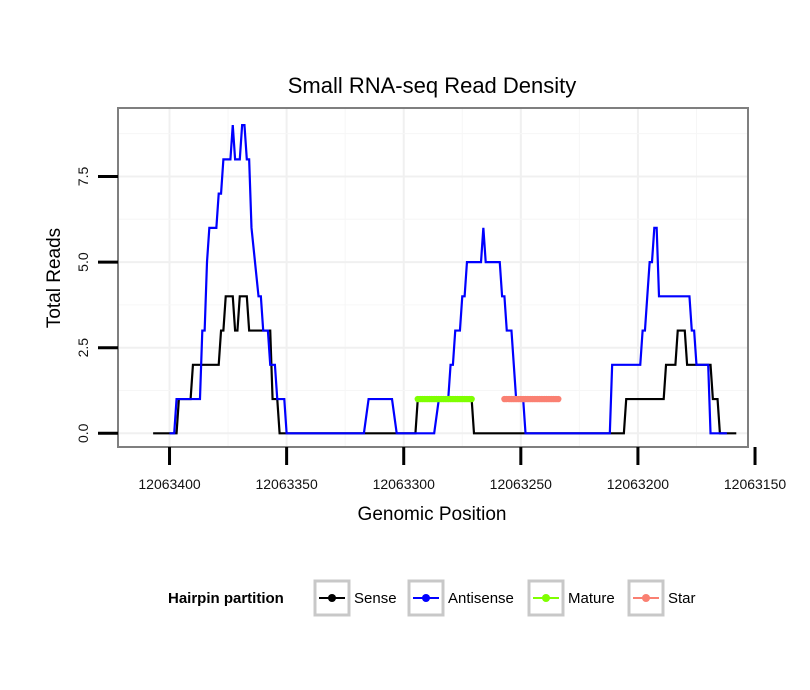  Describe the element at coordinates (432, 85) in the screenshot. I see `chart-title: Small RNA-seq Read Density` at that location.